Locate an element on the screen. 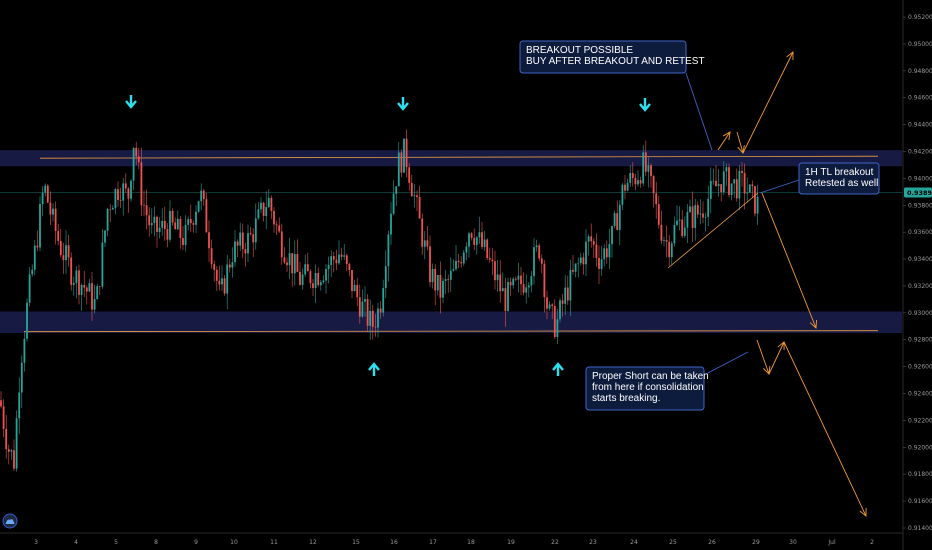 The image size is (932, 550). annotation-line: BREAKOUT POSSIBLE is located at coordinates (579, 50).